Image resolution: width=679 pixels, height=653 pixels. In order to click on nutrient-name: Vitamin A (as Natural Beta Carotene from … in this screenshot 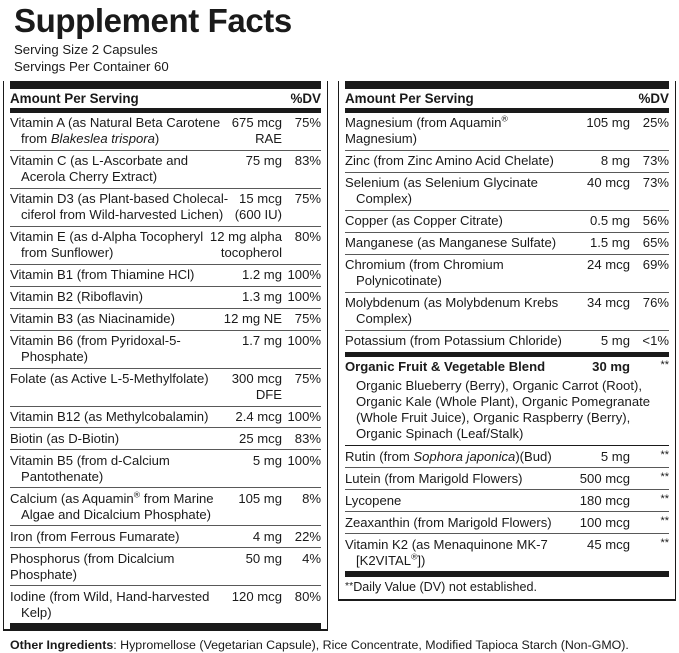, I will do `click(121, 131)`.